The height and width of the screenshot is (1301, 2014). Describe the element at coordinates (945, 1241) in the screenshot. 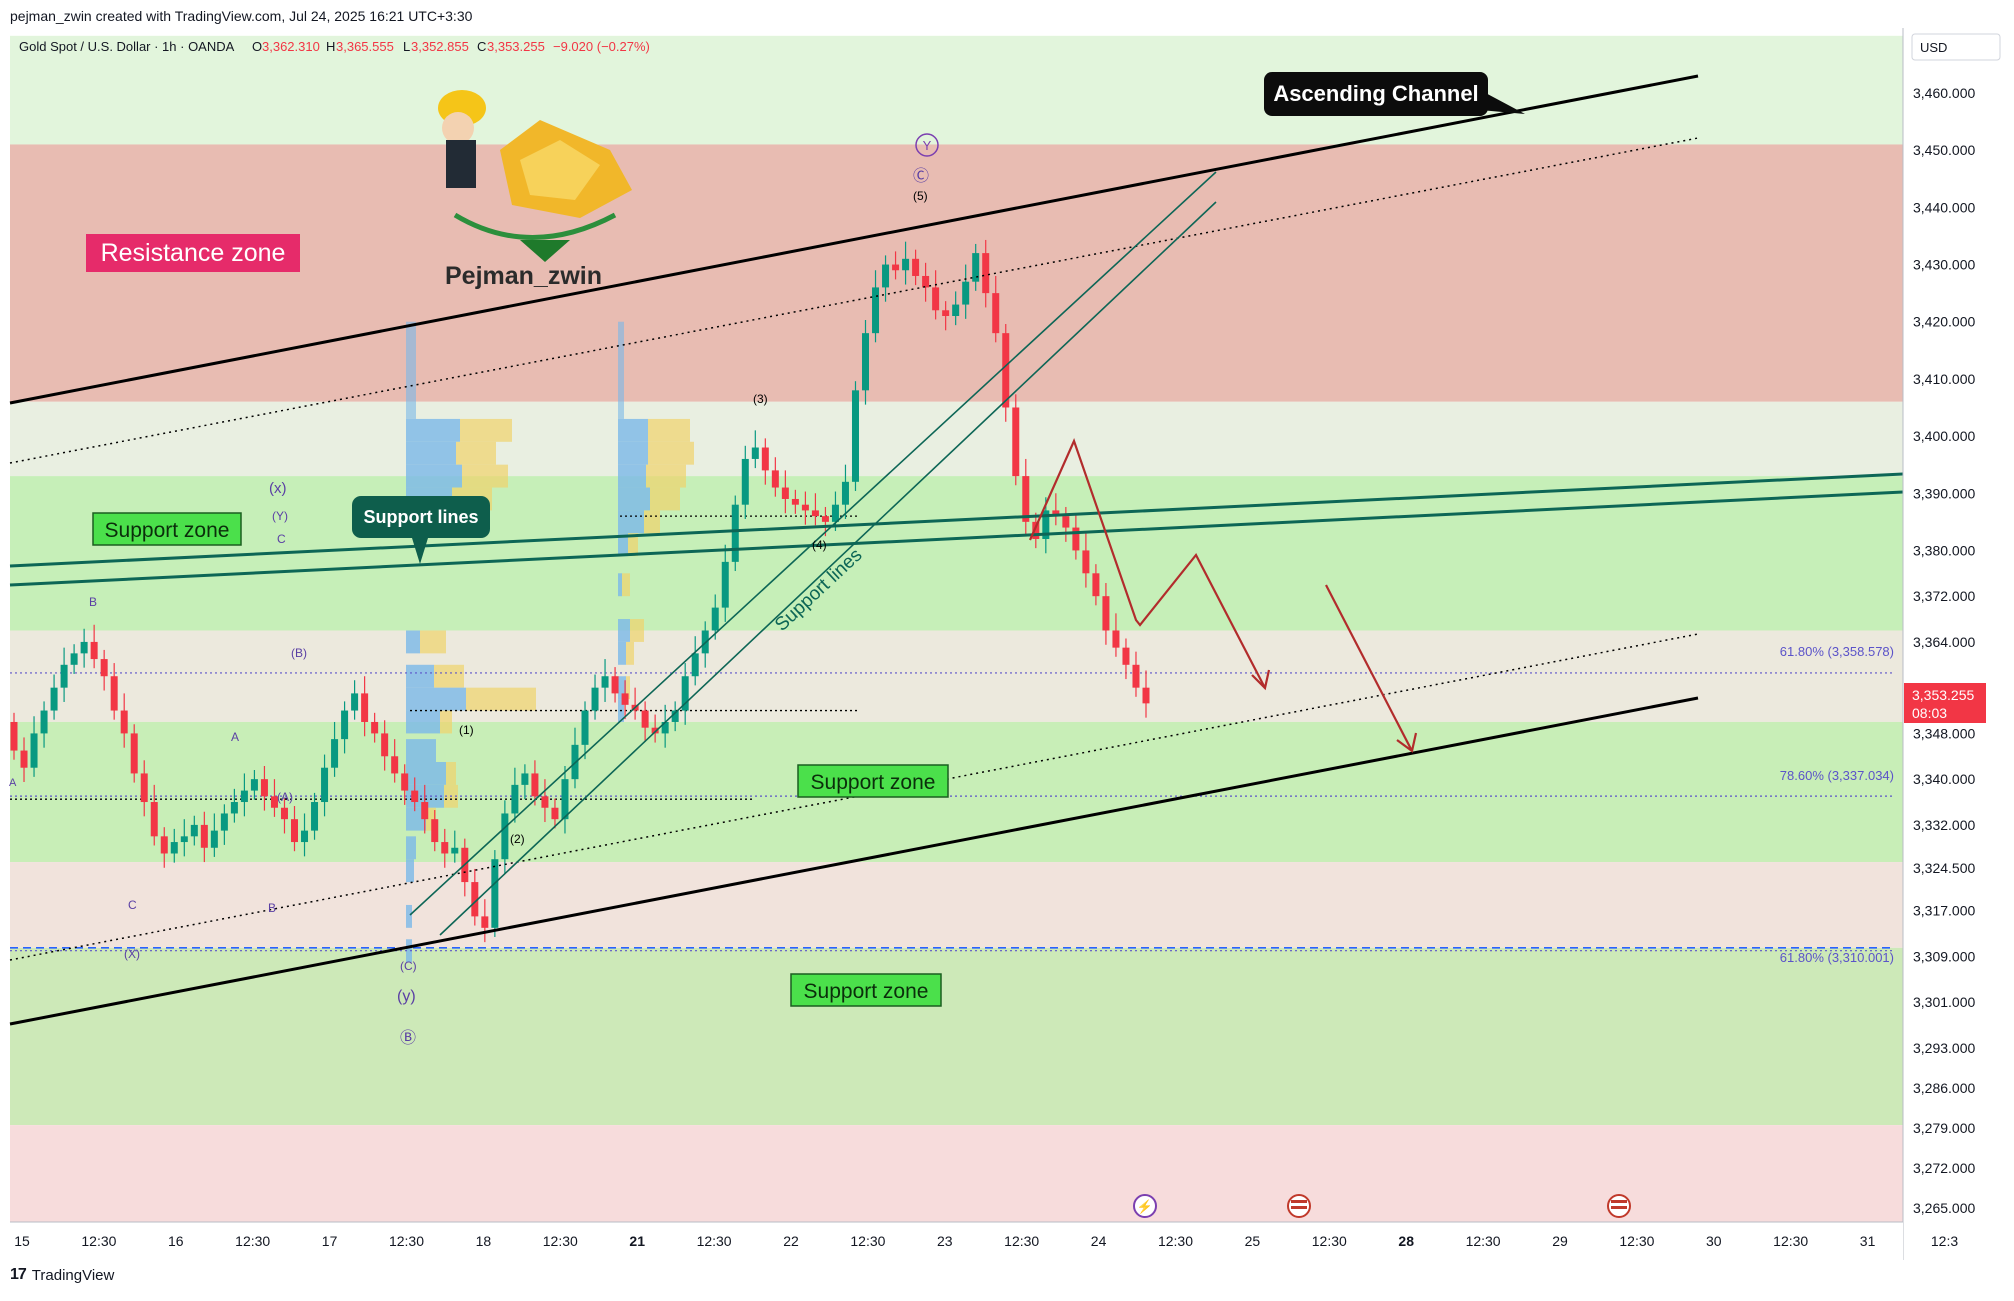

I see `x-tick-label: 23` at that location.